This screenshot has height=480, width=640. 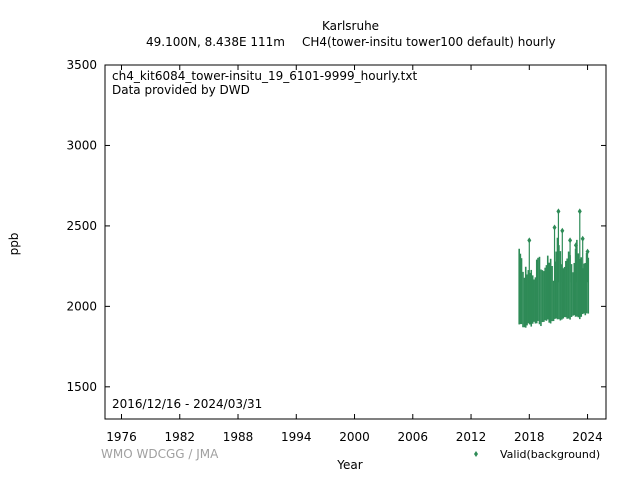 I want to click on y-tick-label: 2500, so click(x=81, y=226).